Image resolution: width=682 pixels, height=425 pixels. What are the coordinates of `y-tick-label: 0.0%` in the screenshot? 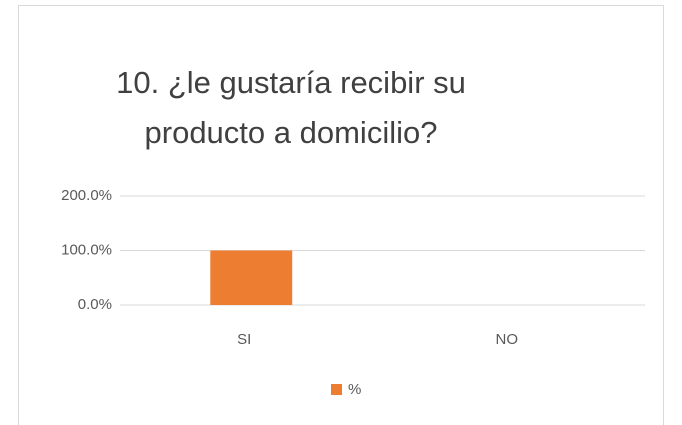 It's located at (95, 304).